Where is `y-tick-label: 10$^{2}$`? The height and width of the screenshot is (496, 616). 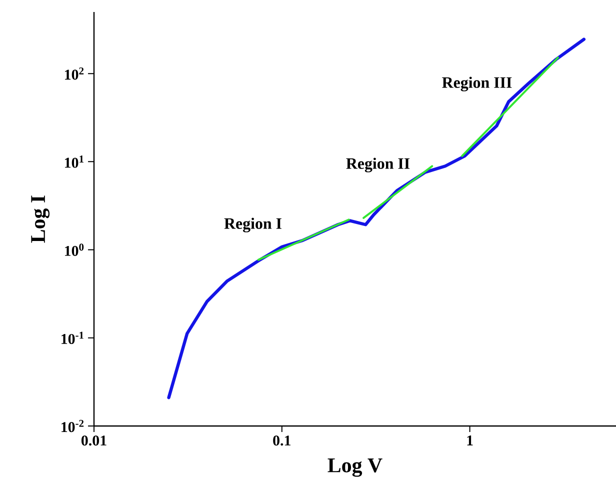 y-tick-label: 10$^{2}$ is located at coordinates (74, 73).